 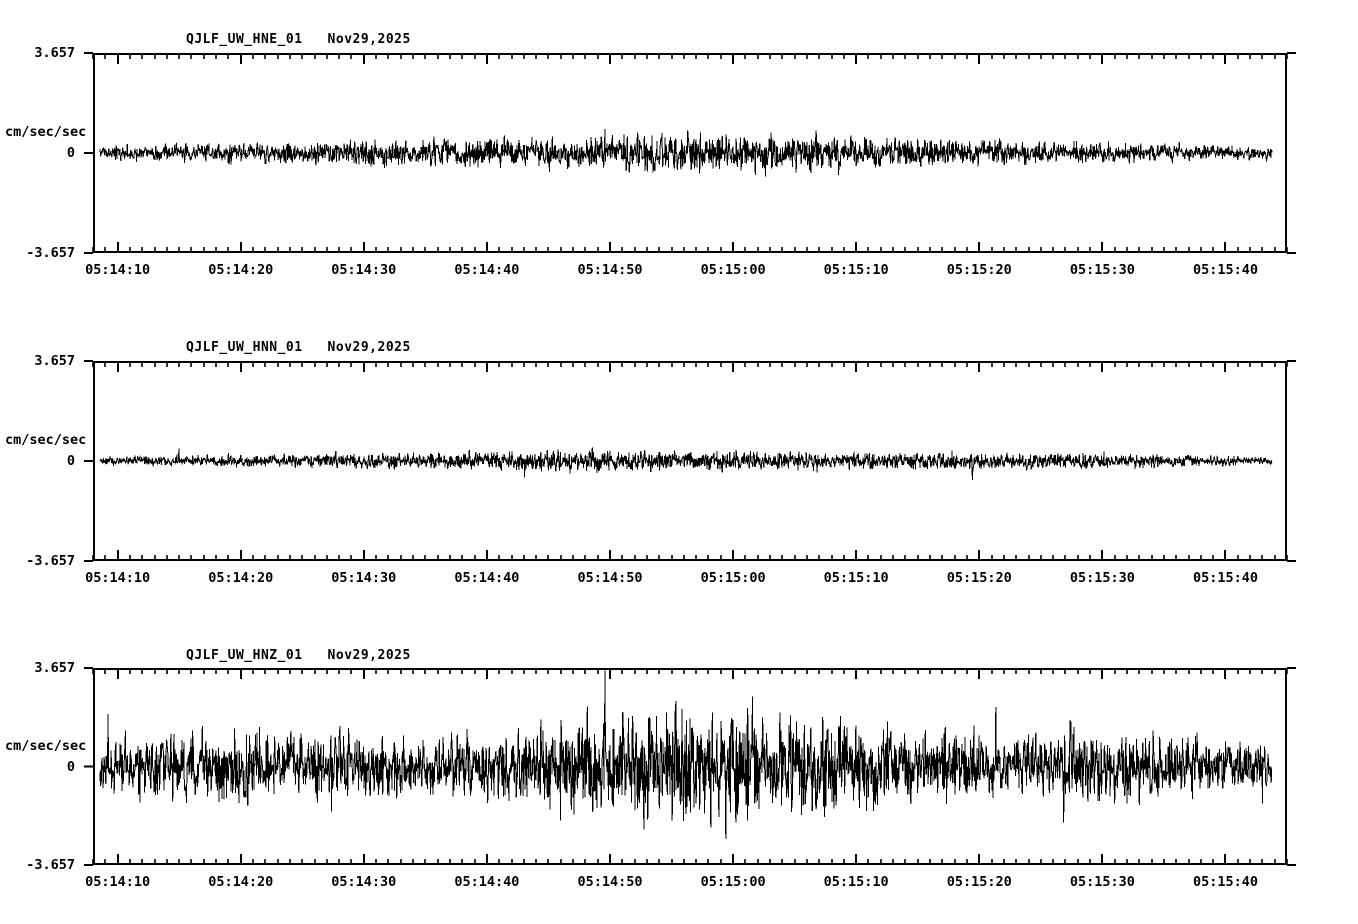 What do you see at coordinates (686, 153) in the screenshot?
I see `waveform-e` at bounding box center [686, 153].